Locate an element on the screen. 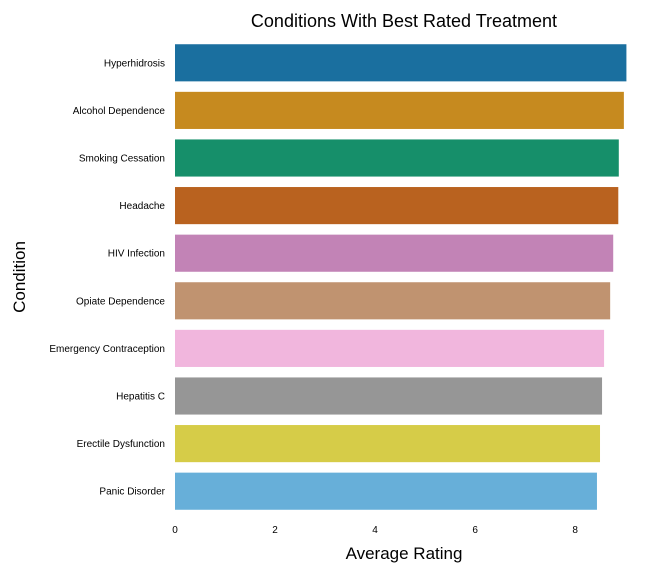 Image resolution: width=648 pixels, height=576 pixels. bar-hiv-infection is located at coordinates (394, 253).